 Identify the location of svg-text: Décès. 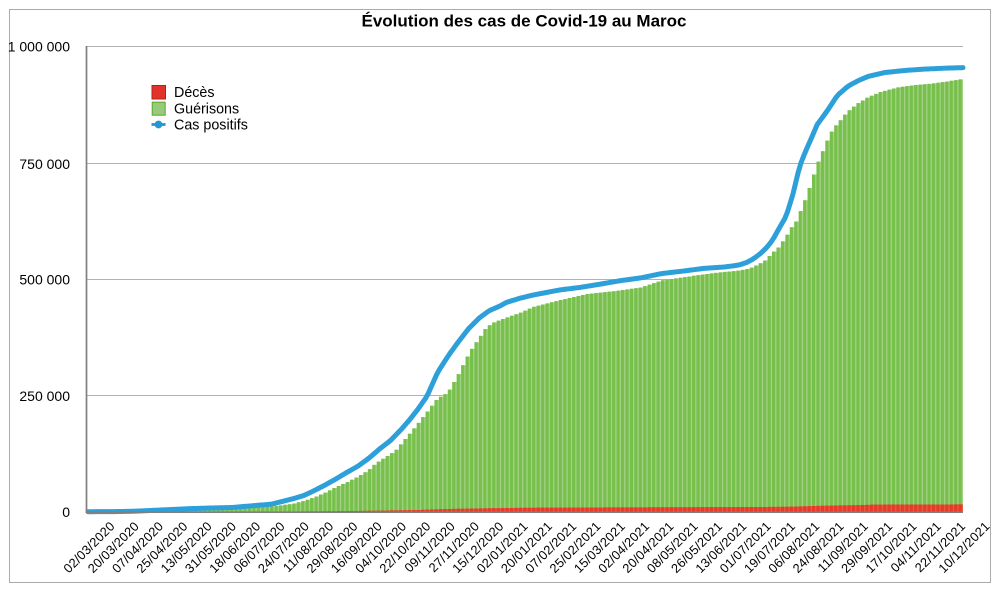
(194, 93).